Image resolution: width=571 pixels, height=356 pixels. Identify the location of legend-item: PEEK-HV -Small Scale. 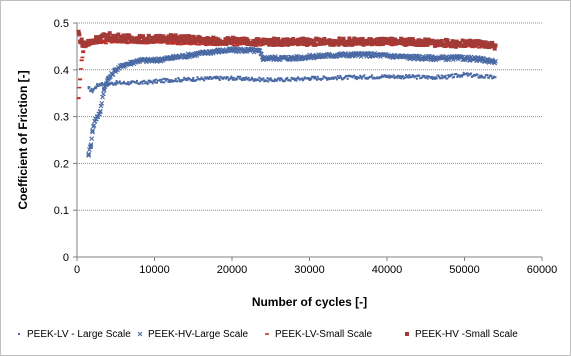
(461, 334).